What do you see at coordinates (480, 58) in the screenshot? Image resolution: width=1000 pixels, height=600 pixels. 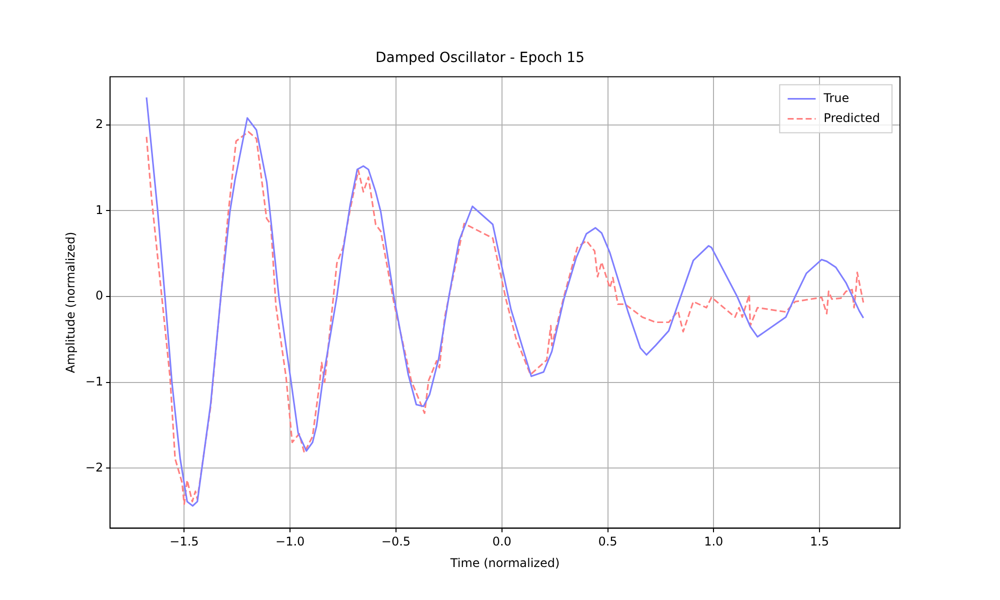 I see `chart-title: Damped Oscillator - Epoch 15` at bounding box center [480, 58].